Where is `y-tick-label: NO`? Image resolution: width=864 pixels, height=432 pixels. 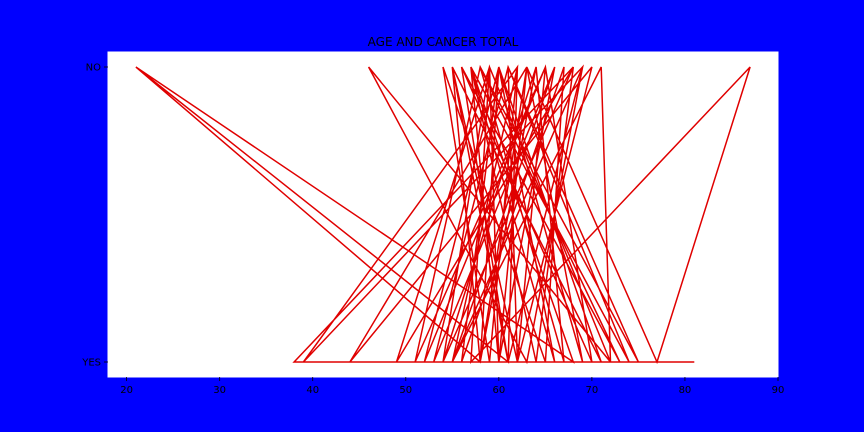
y-tick-label: NO is located at coordinates (93, 68).